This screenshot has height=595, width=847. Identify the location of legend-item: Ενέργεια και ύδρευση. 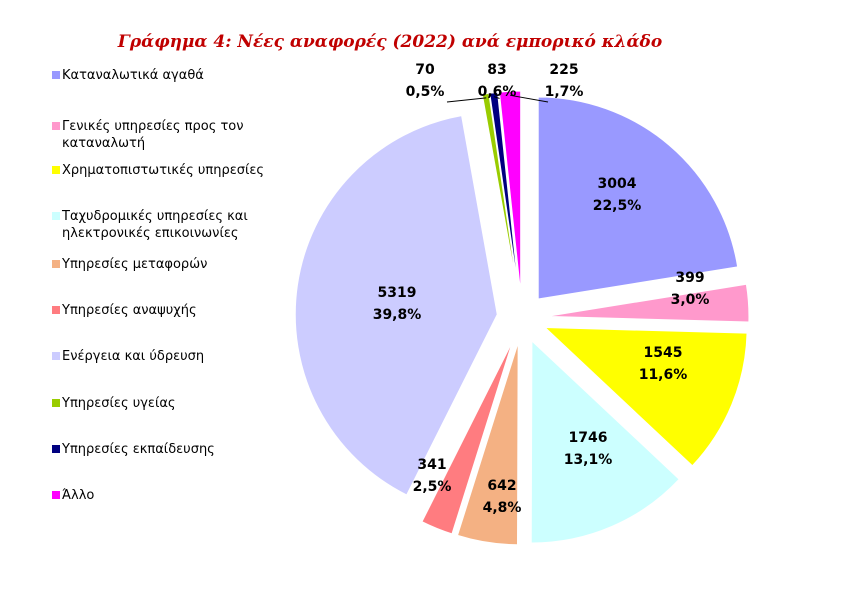
(177, 356).